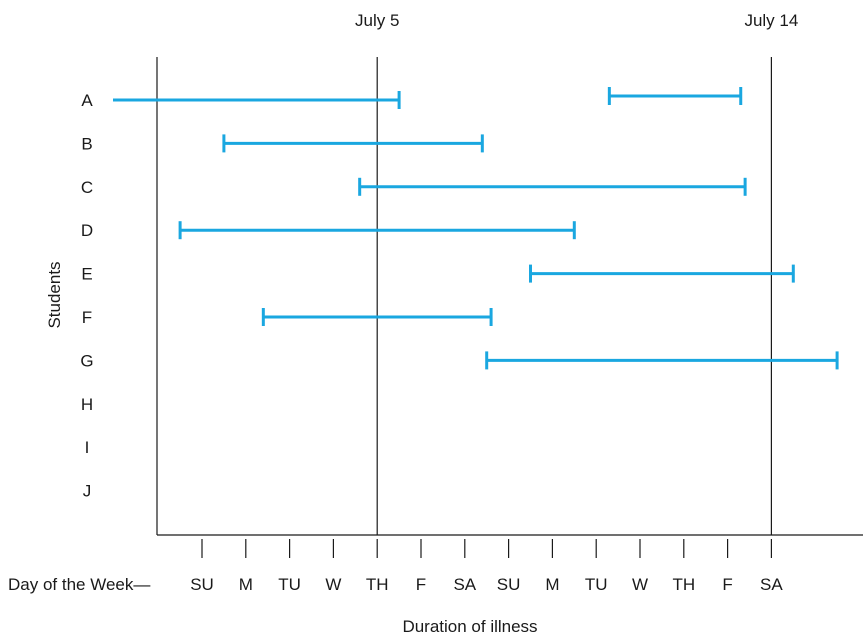  Describe the element at coordinates (79, 584) in the screenshot. I see `x-prefix-label: Day of the Week—` at that location.